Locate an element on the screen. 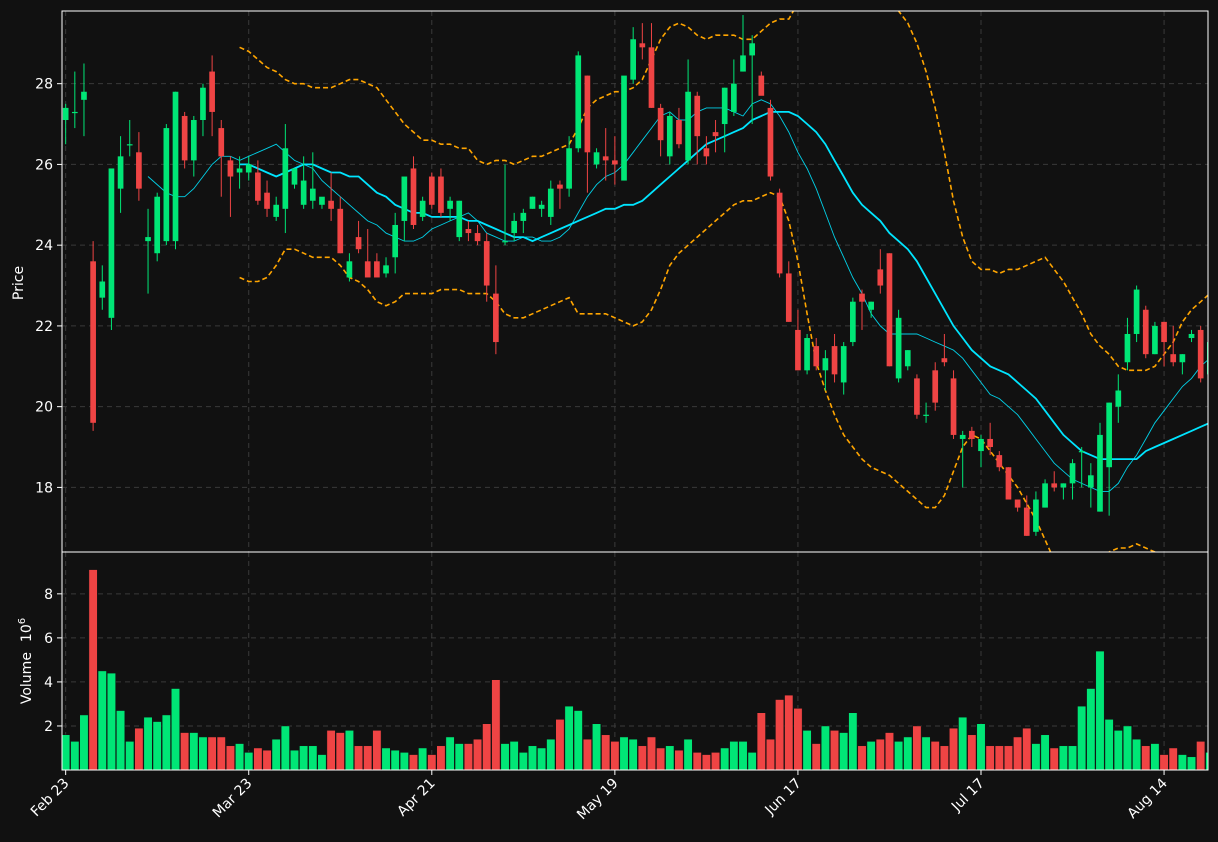  price-axis-title: Price is located at coordinates (19, 283).